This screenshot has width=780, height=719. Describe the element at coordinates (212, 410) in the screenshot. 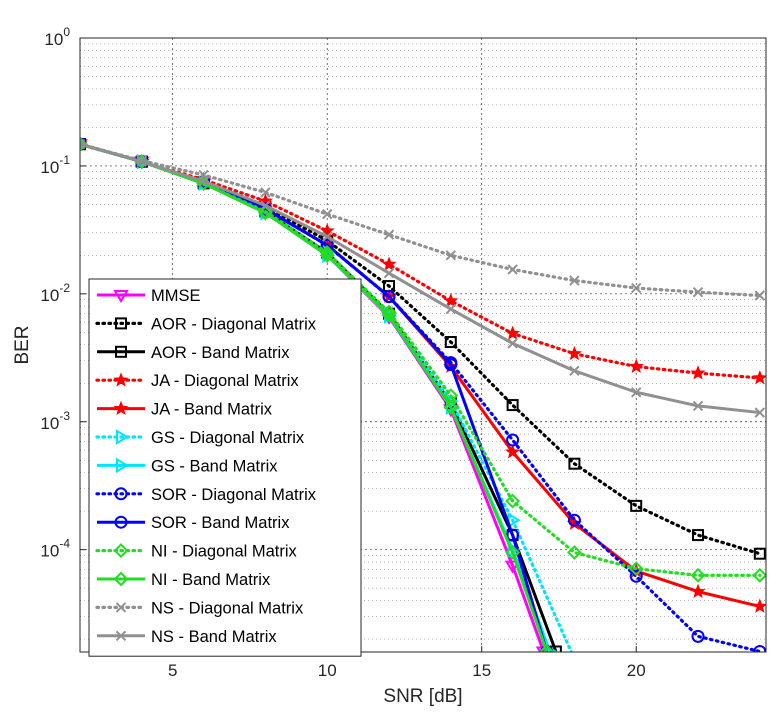

I see `legend-label: JA - Band Matrix` at that location.